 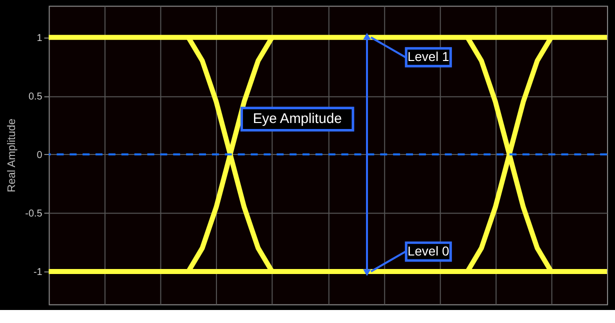 What do you see at coordinates (39, 155) in the screenshot?
I see `y-tick-label: 0` at bounding box center [39, 155].